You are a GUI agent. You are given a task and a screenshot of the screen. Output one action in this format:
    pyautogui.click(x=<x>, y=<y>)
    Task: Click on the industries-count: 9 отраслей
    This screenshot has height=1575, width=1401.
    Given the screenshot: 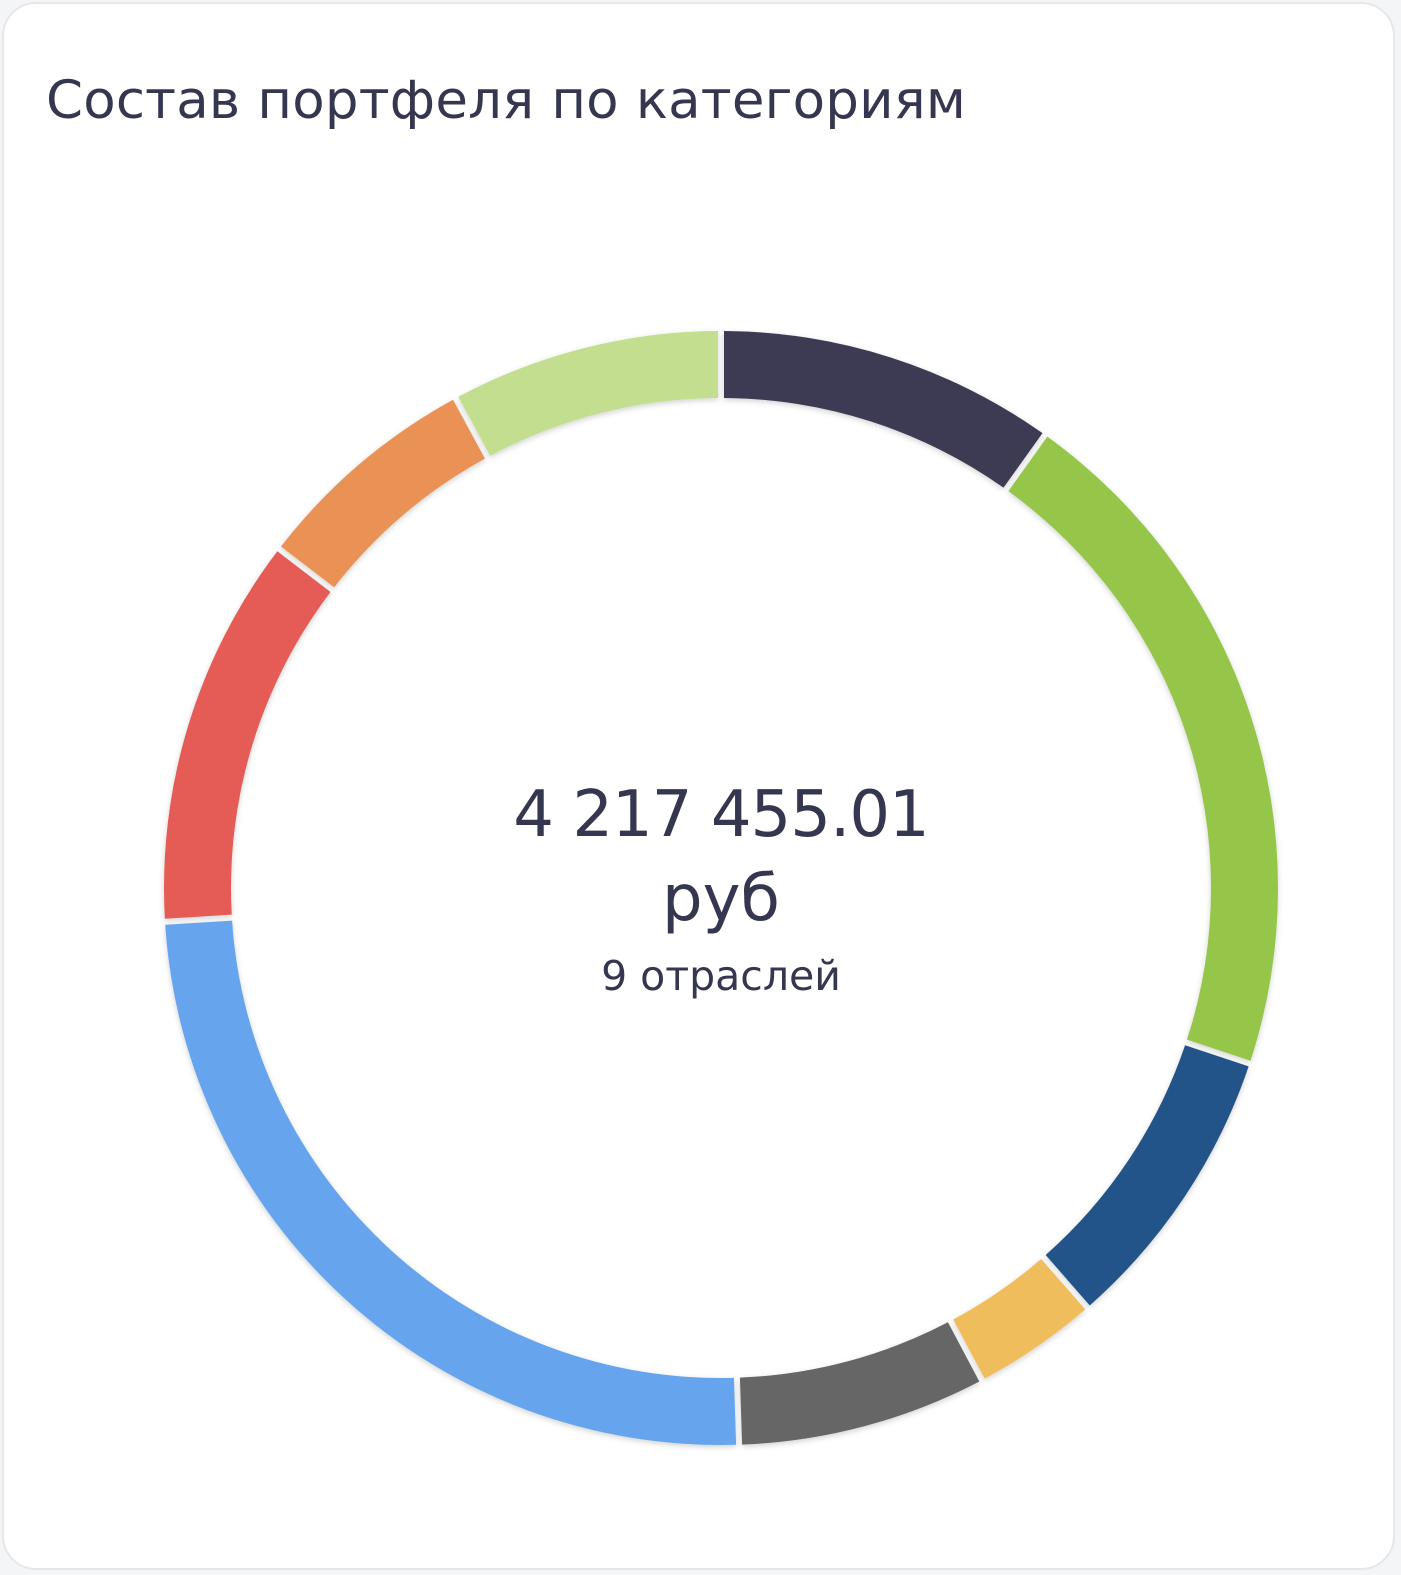 What is the action you would take?
    pyautogui.click(x=721, y=976)
    